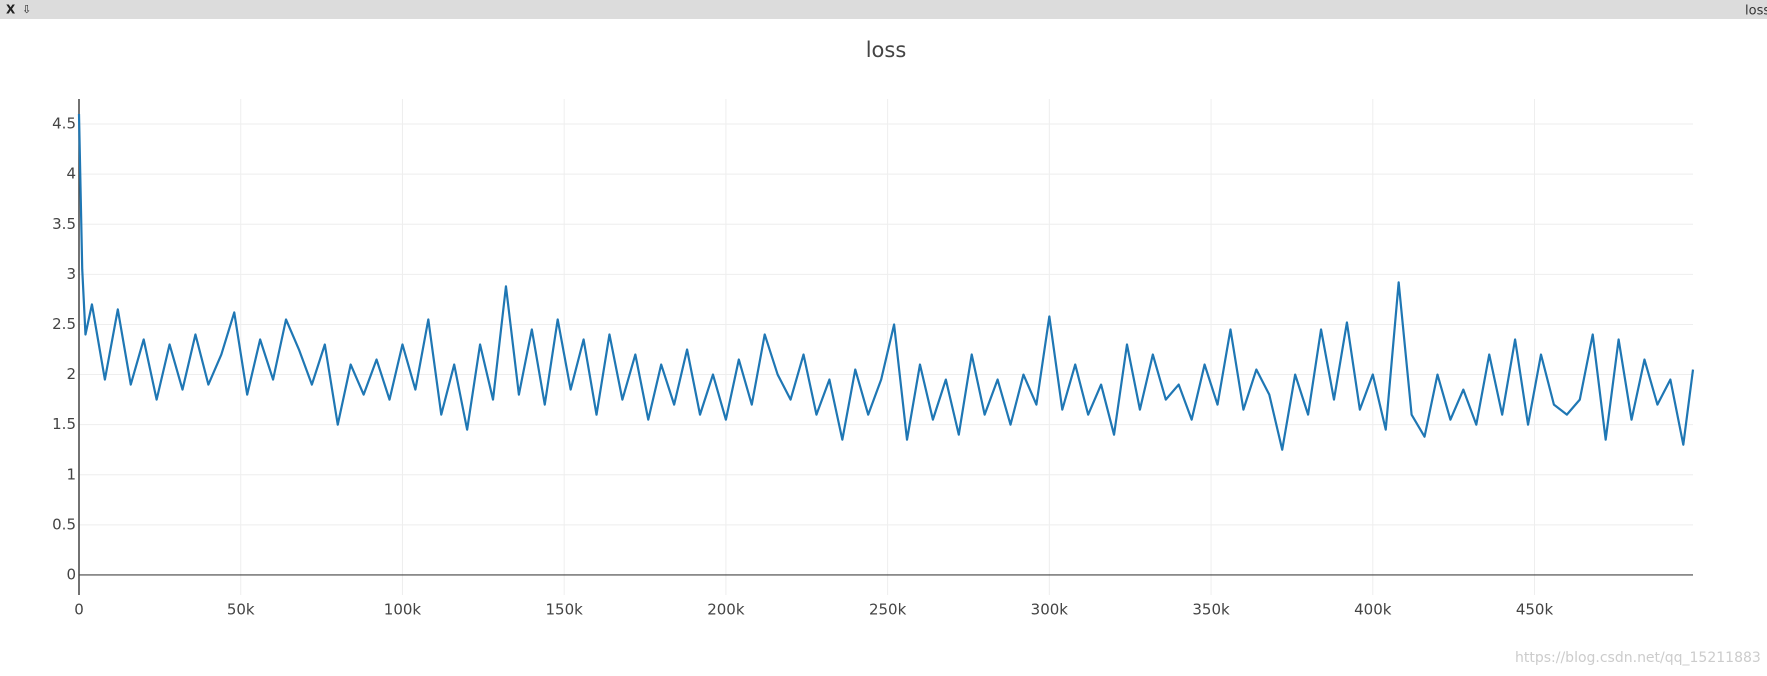  What do you see at coordinates (565, 610) in the screenshot?
I see `x-tick-label: 150k` at bounding box center [565, 610].